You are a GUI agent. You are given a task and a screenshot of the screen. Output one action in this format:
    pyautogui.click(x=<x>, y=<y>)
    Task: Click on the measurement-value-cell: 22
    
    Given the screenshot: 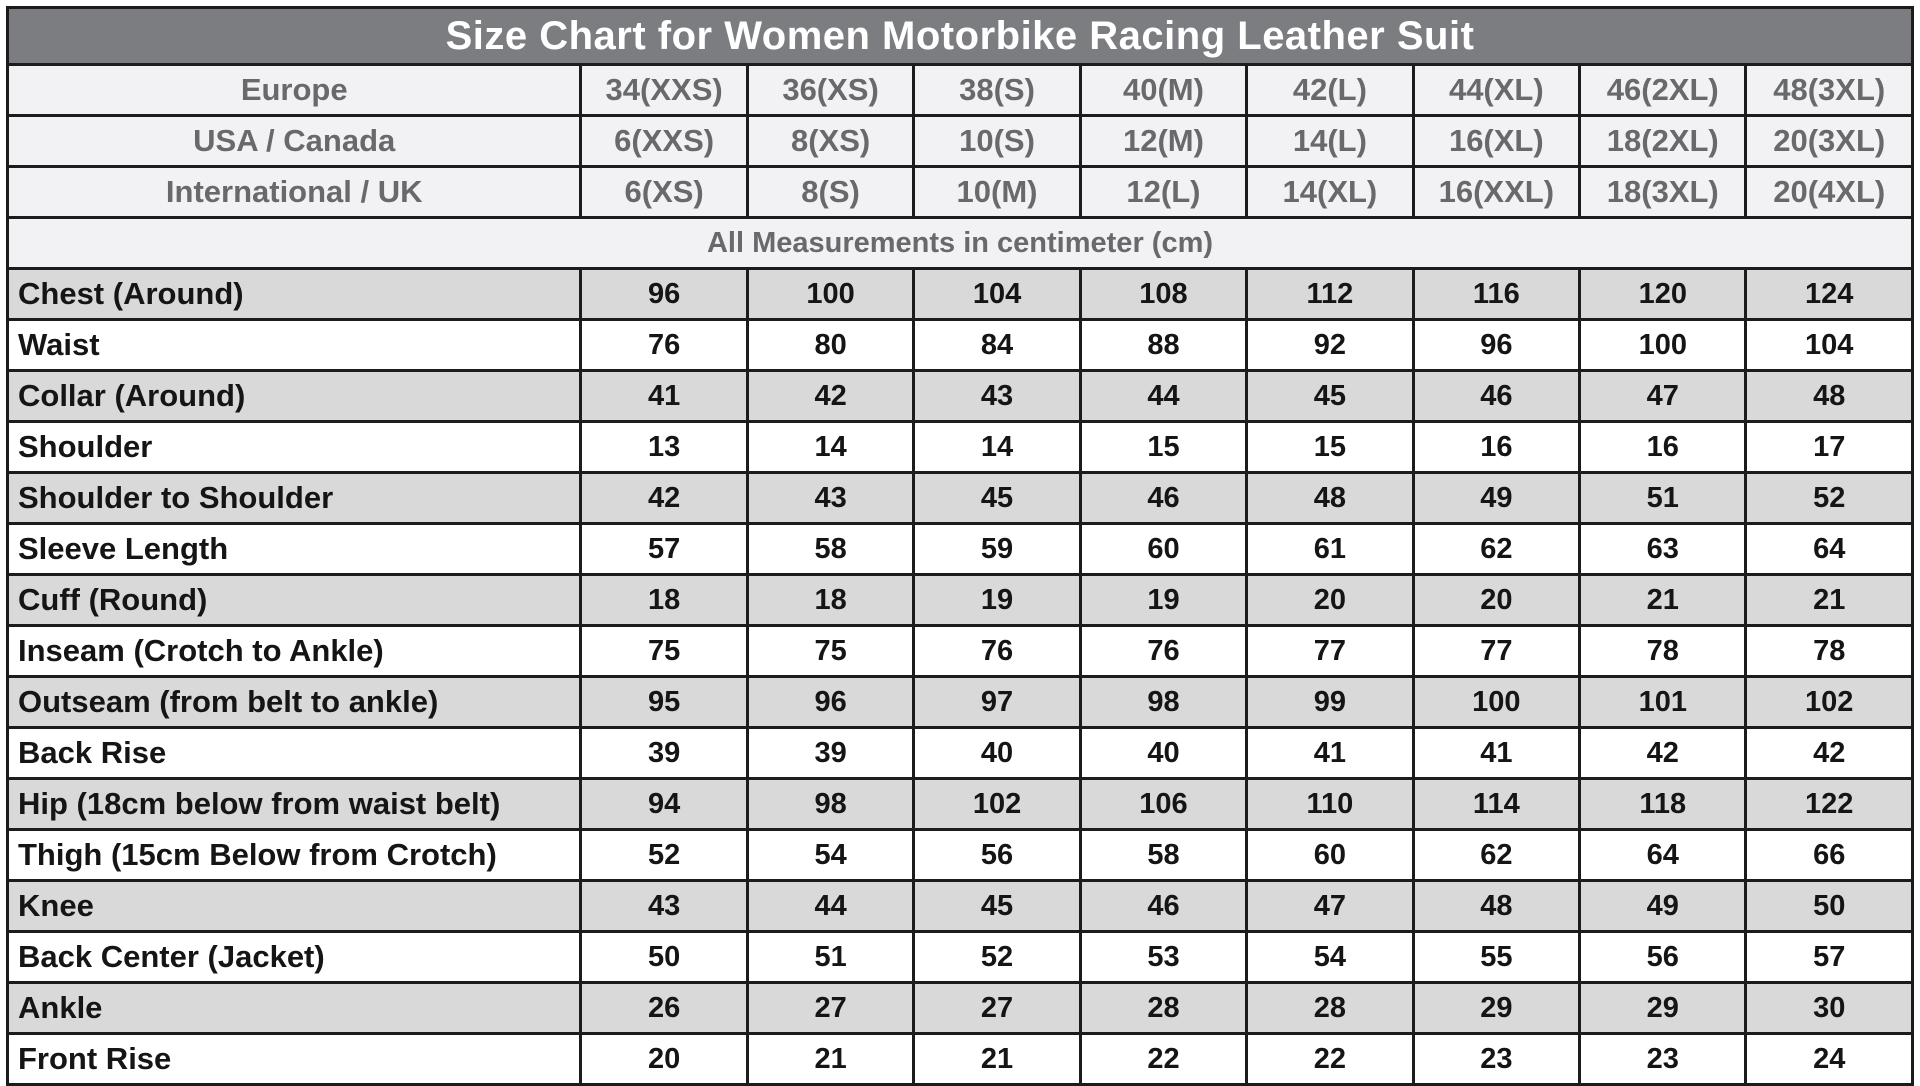 What is the action you would take?
    pyautogui.click(x=1330, y=1059)
    